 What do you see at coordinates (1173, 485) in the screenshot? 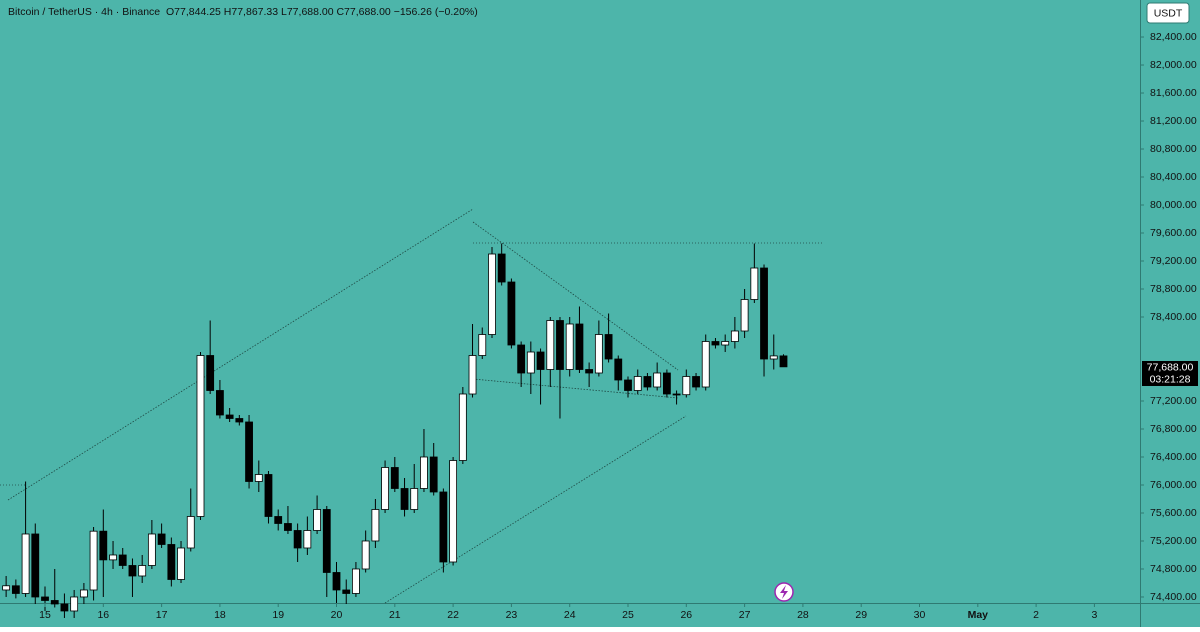
I see `y-tick-label: 76,000.00` at bounding box center [1173, 485].